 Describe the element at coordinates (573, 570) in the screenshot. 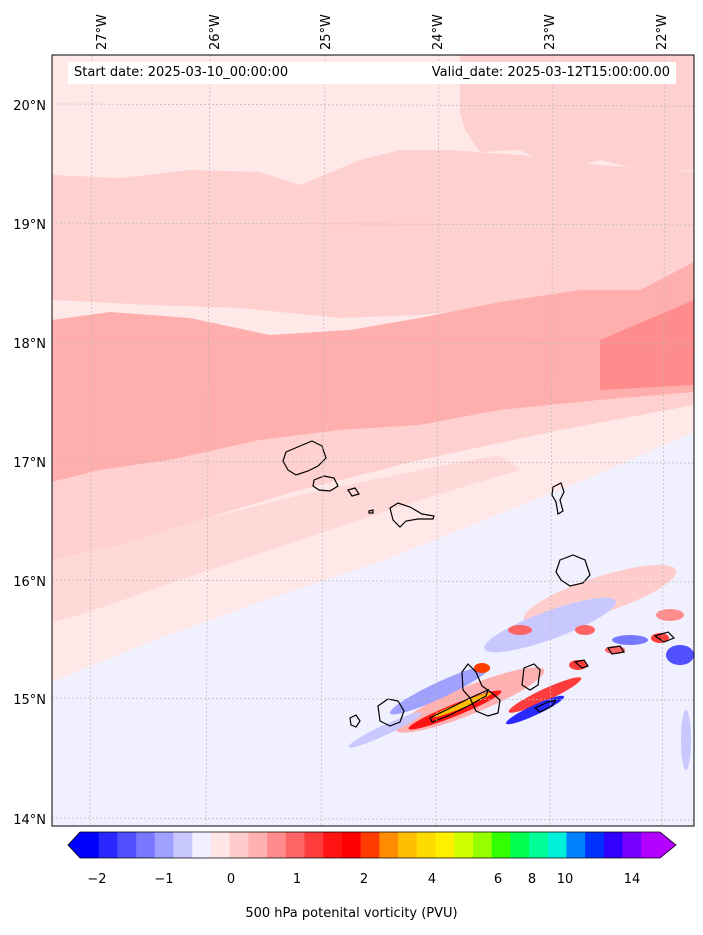

I see `island-boa-vista` at that location.